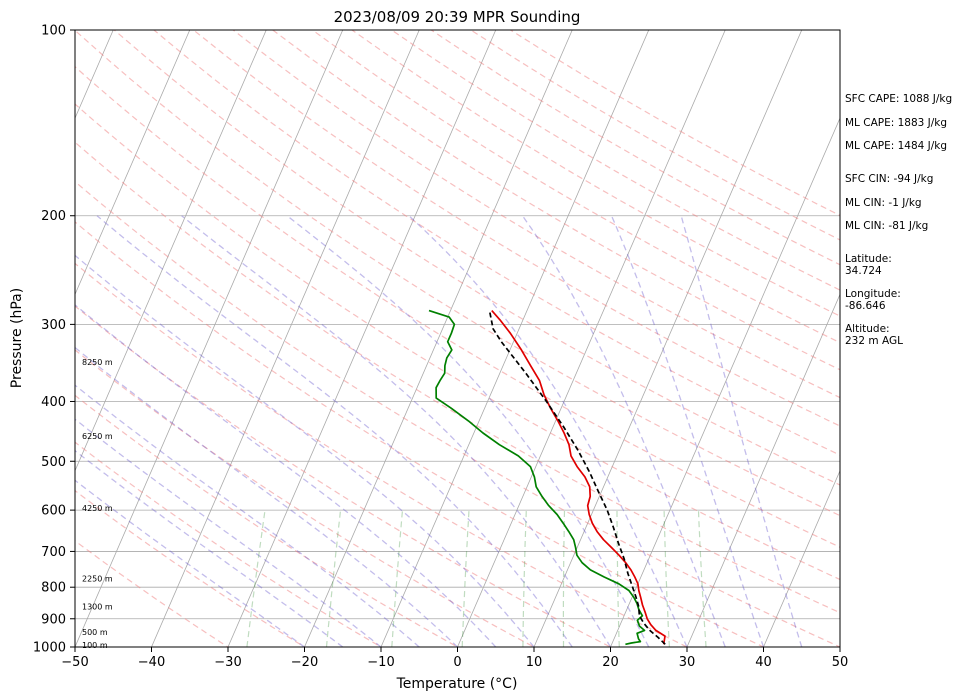 This screenshot has height=700, width=968. I want to click on longitude-label: Longitude:, so click(873, 294).